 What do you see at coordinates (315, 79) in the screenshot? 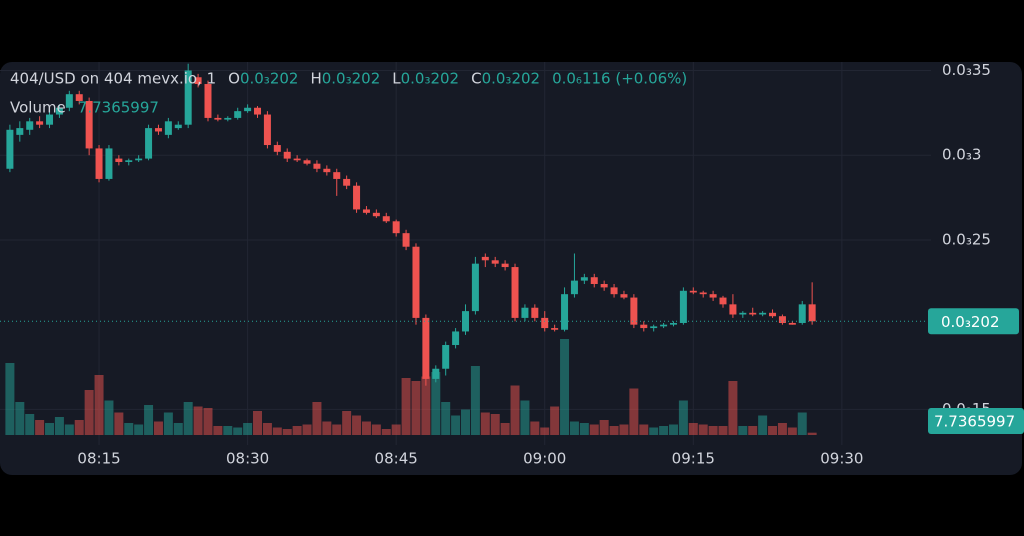
I see `ohlc-key: H` at bounding box center [315, 79].